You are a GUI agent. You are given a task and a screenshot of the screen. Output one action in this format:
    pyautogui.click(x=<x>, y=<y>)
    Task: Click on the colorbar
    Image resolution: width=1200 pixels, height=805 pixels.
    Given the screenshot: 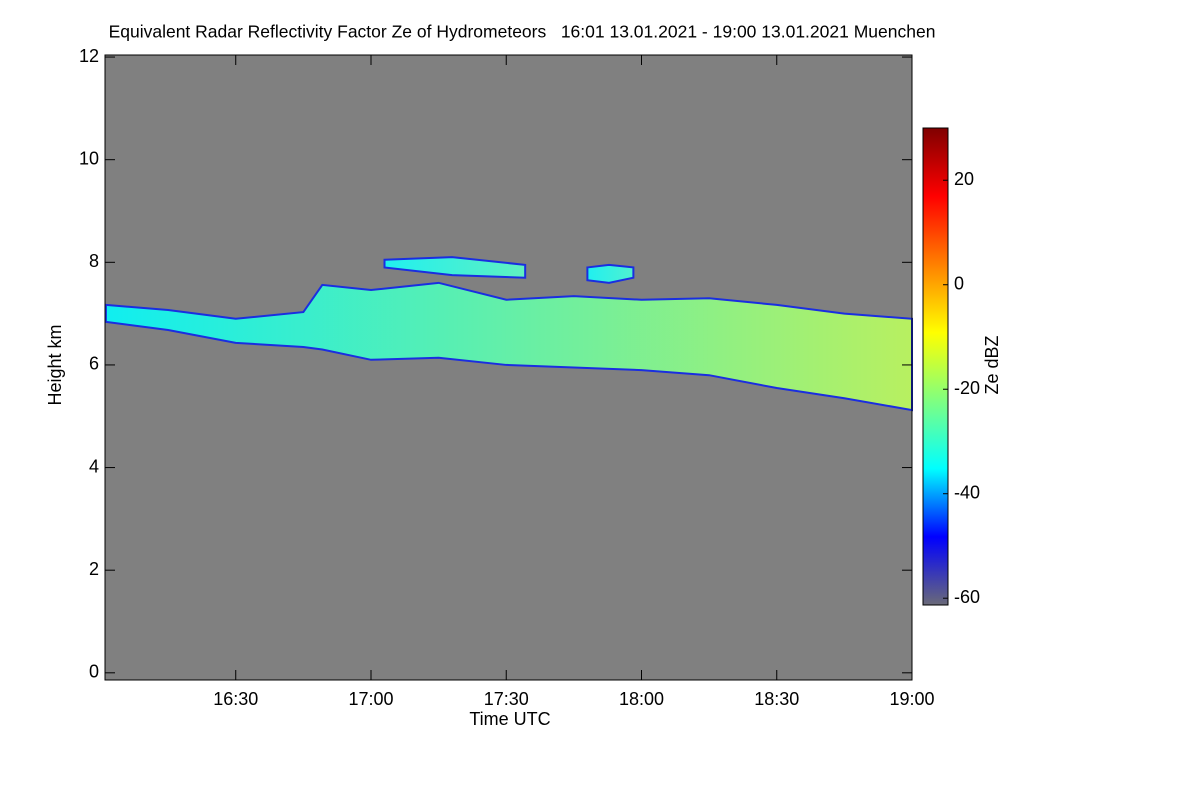 What is the action you would take?
    pyautogui.click(x=935, y=366)
    